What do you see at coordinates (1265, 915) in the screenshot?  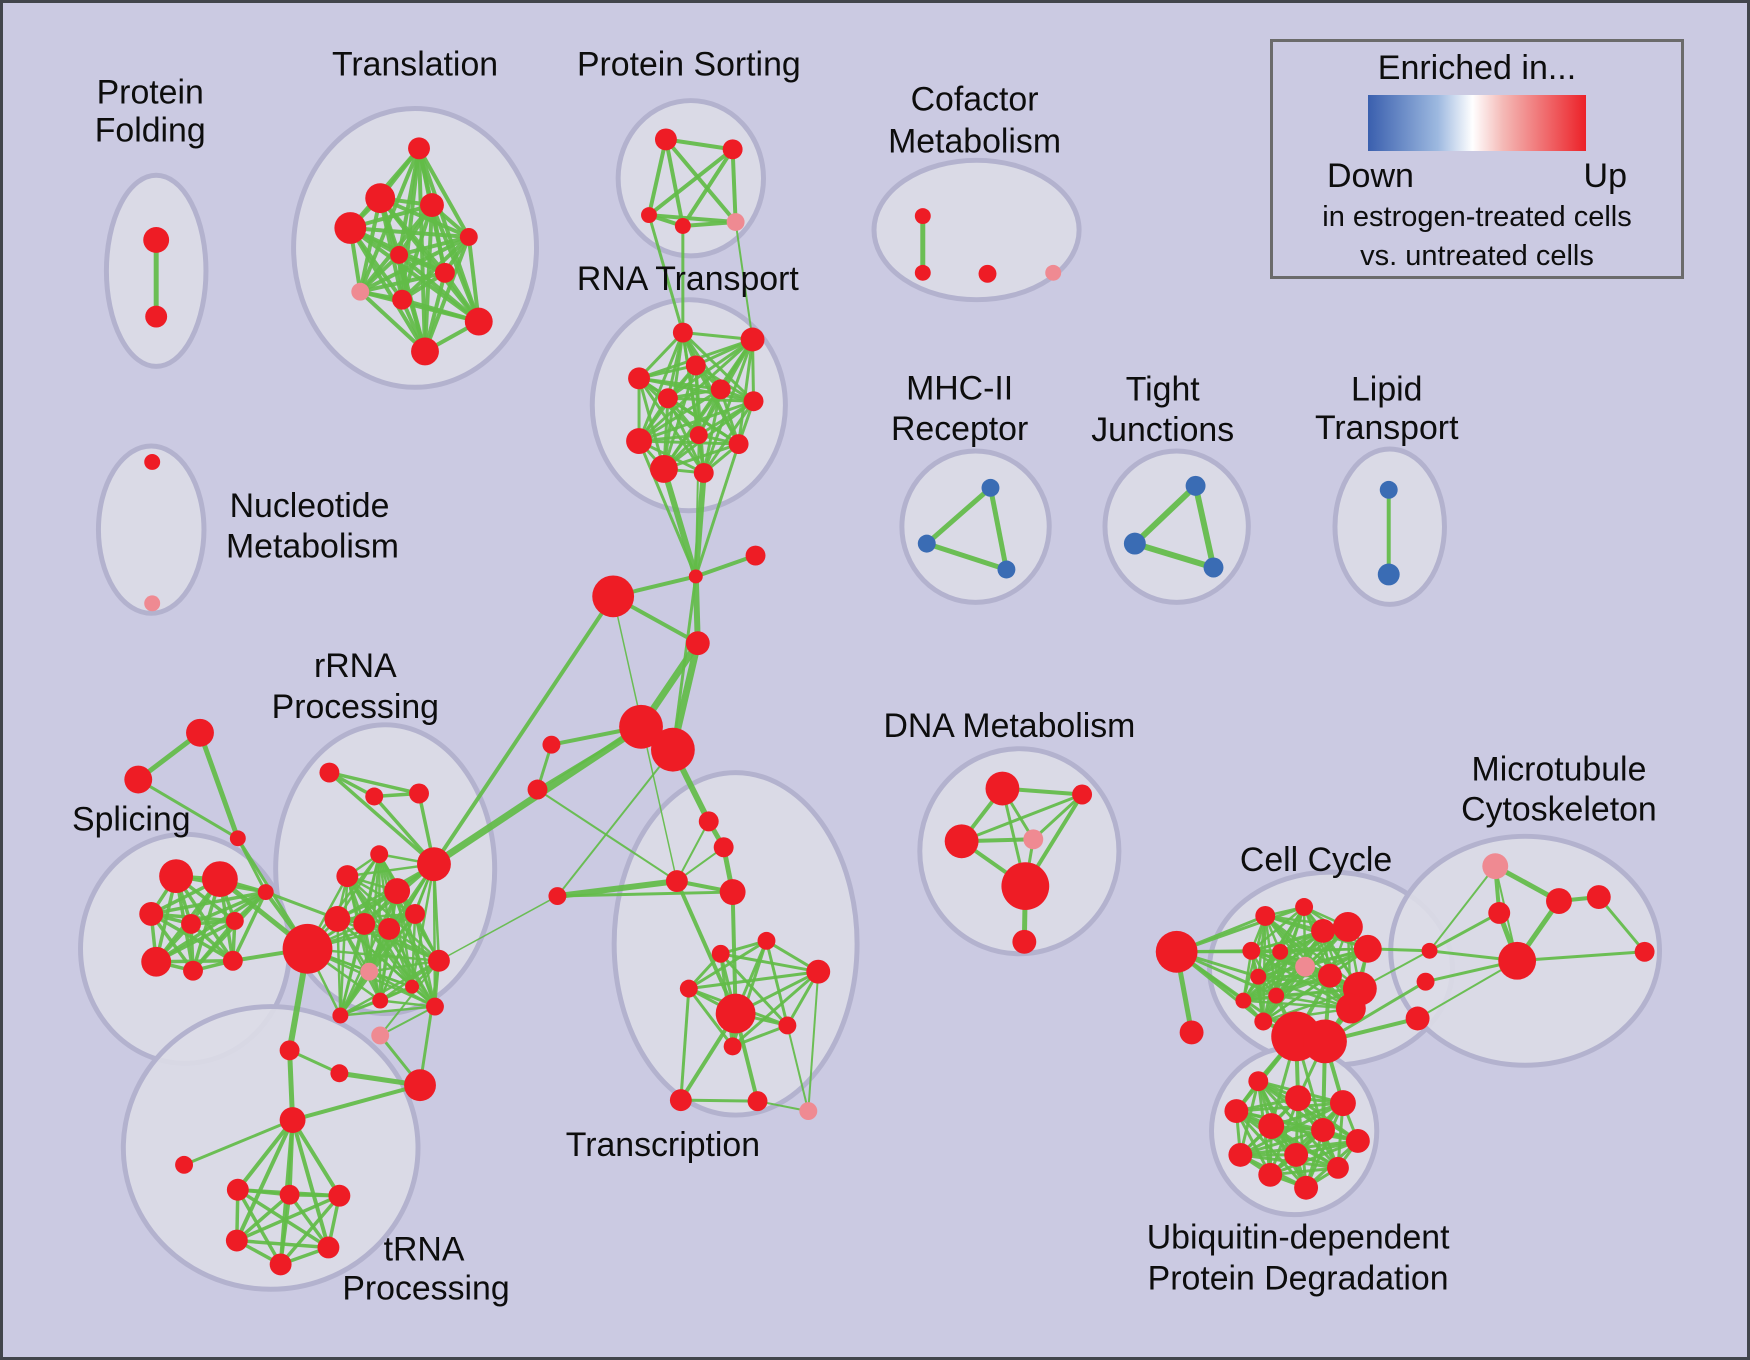 I see `node-cc1` at bounding box center [1265, 915].